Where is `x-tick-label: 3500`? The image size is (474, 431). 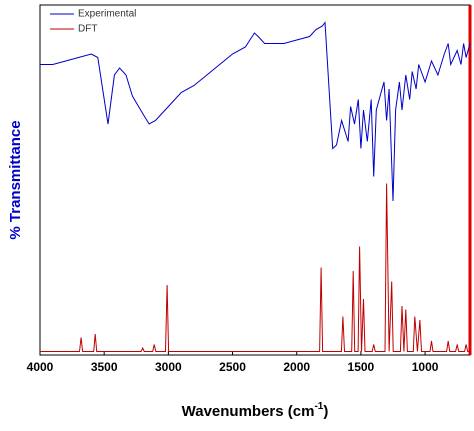
x-tick-label: 3500 is located at coordinates (104, 367).